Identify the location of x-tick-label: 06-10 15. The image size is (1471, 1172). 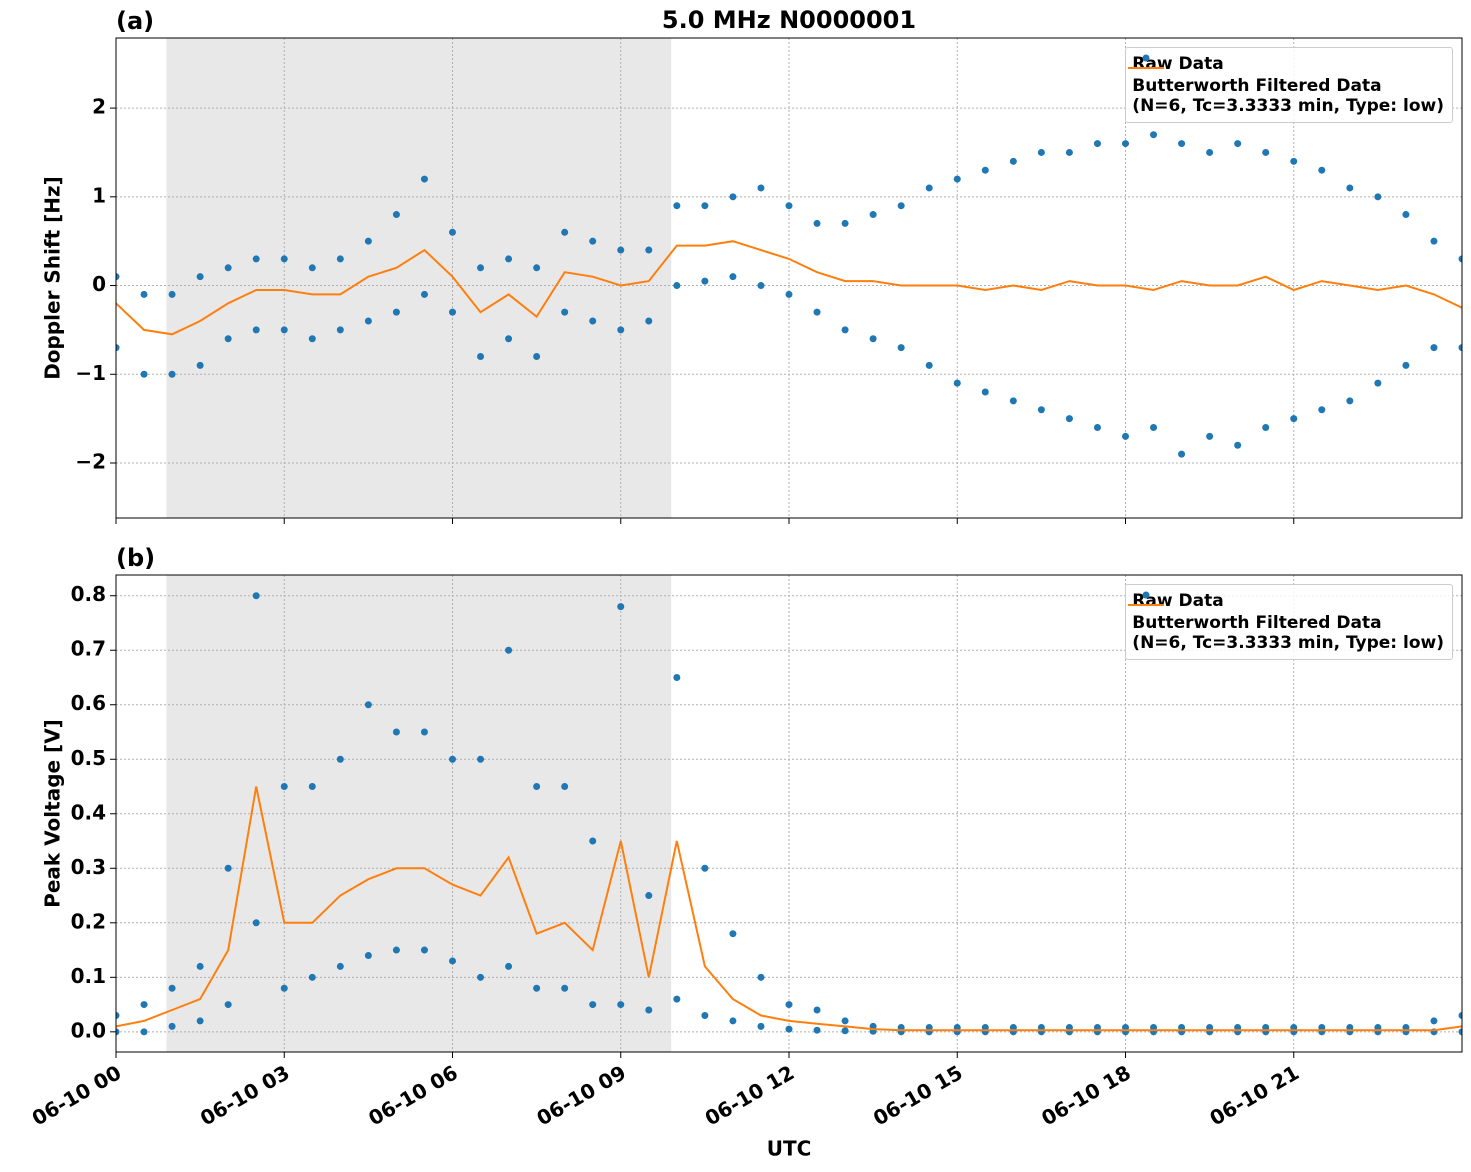
(918, 1095).